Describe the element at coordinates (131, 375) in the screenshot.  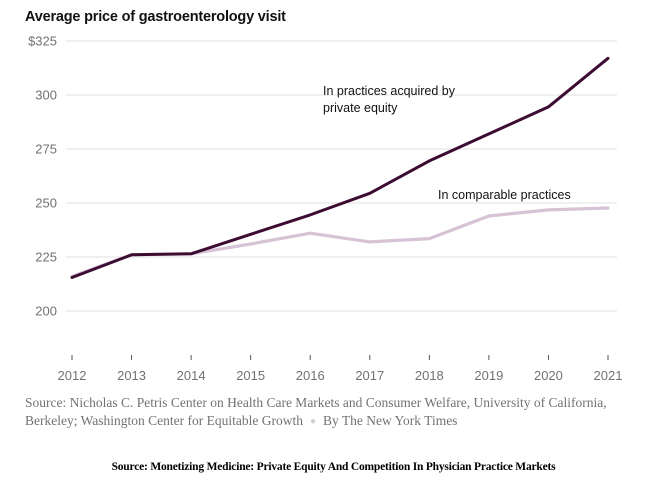
I see `x-tick-label: 2013` at that location.